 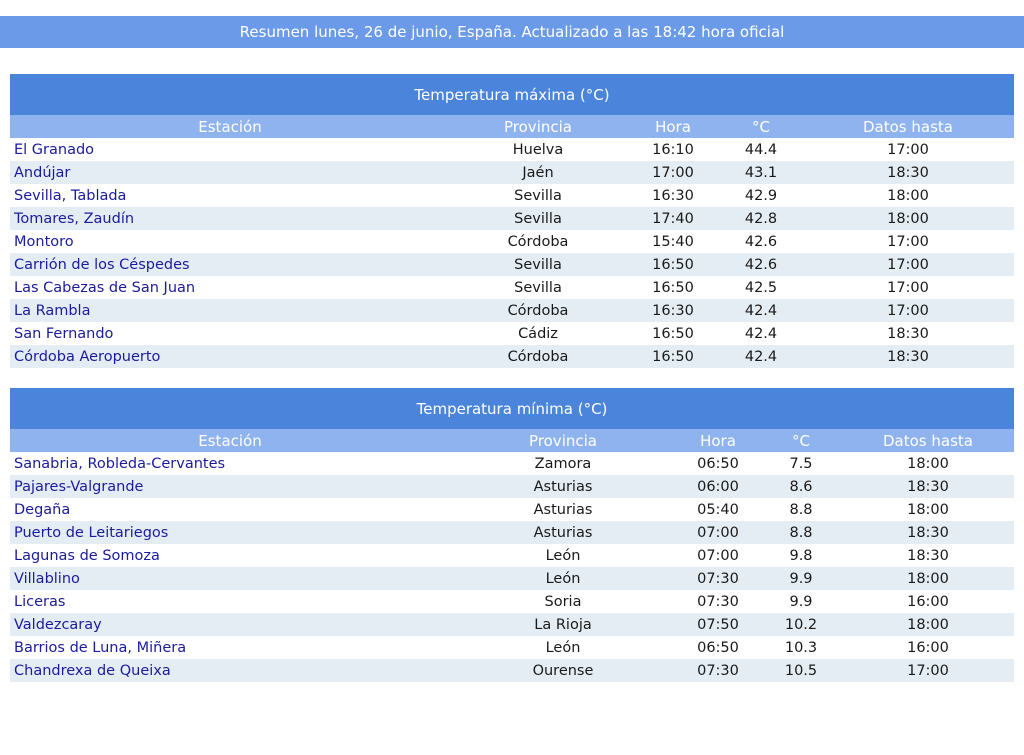 What do you see at coordinates (52, 310) in the screenshot?
I see `station-link: La Rambla` at bounding box center [52, 310].